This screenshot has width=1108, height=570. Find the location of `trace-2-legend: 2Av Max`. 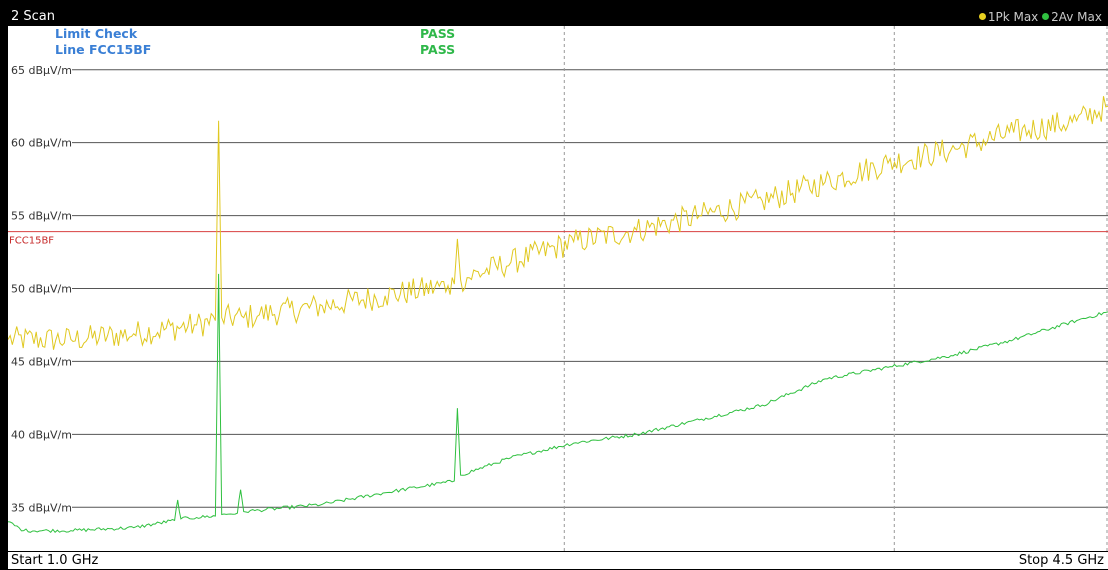

trace-2-legend: 2Av Max is located at coordinates (1072, 17).